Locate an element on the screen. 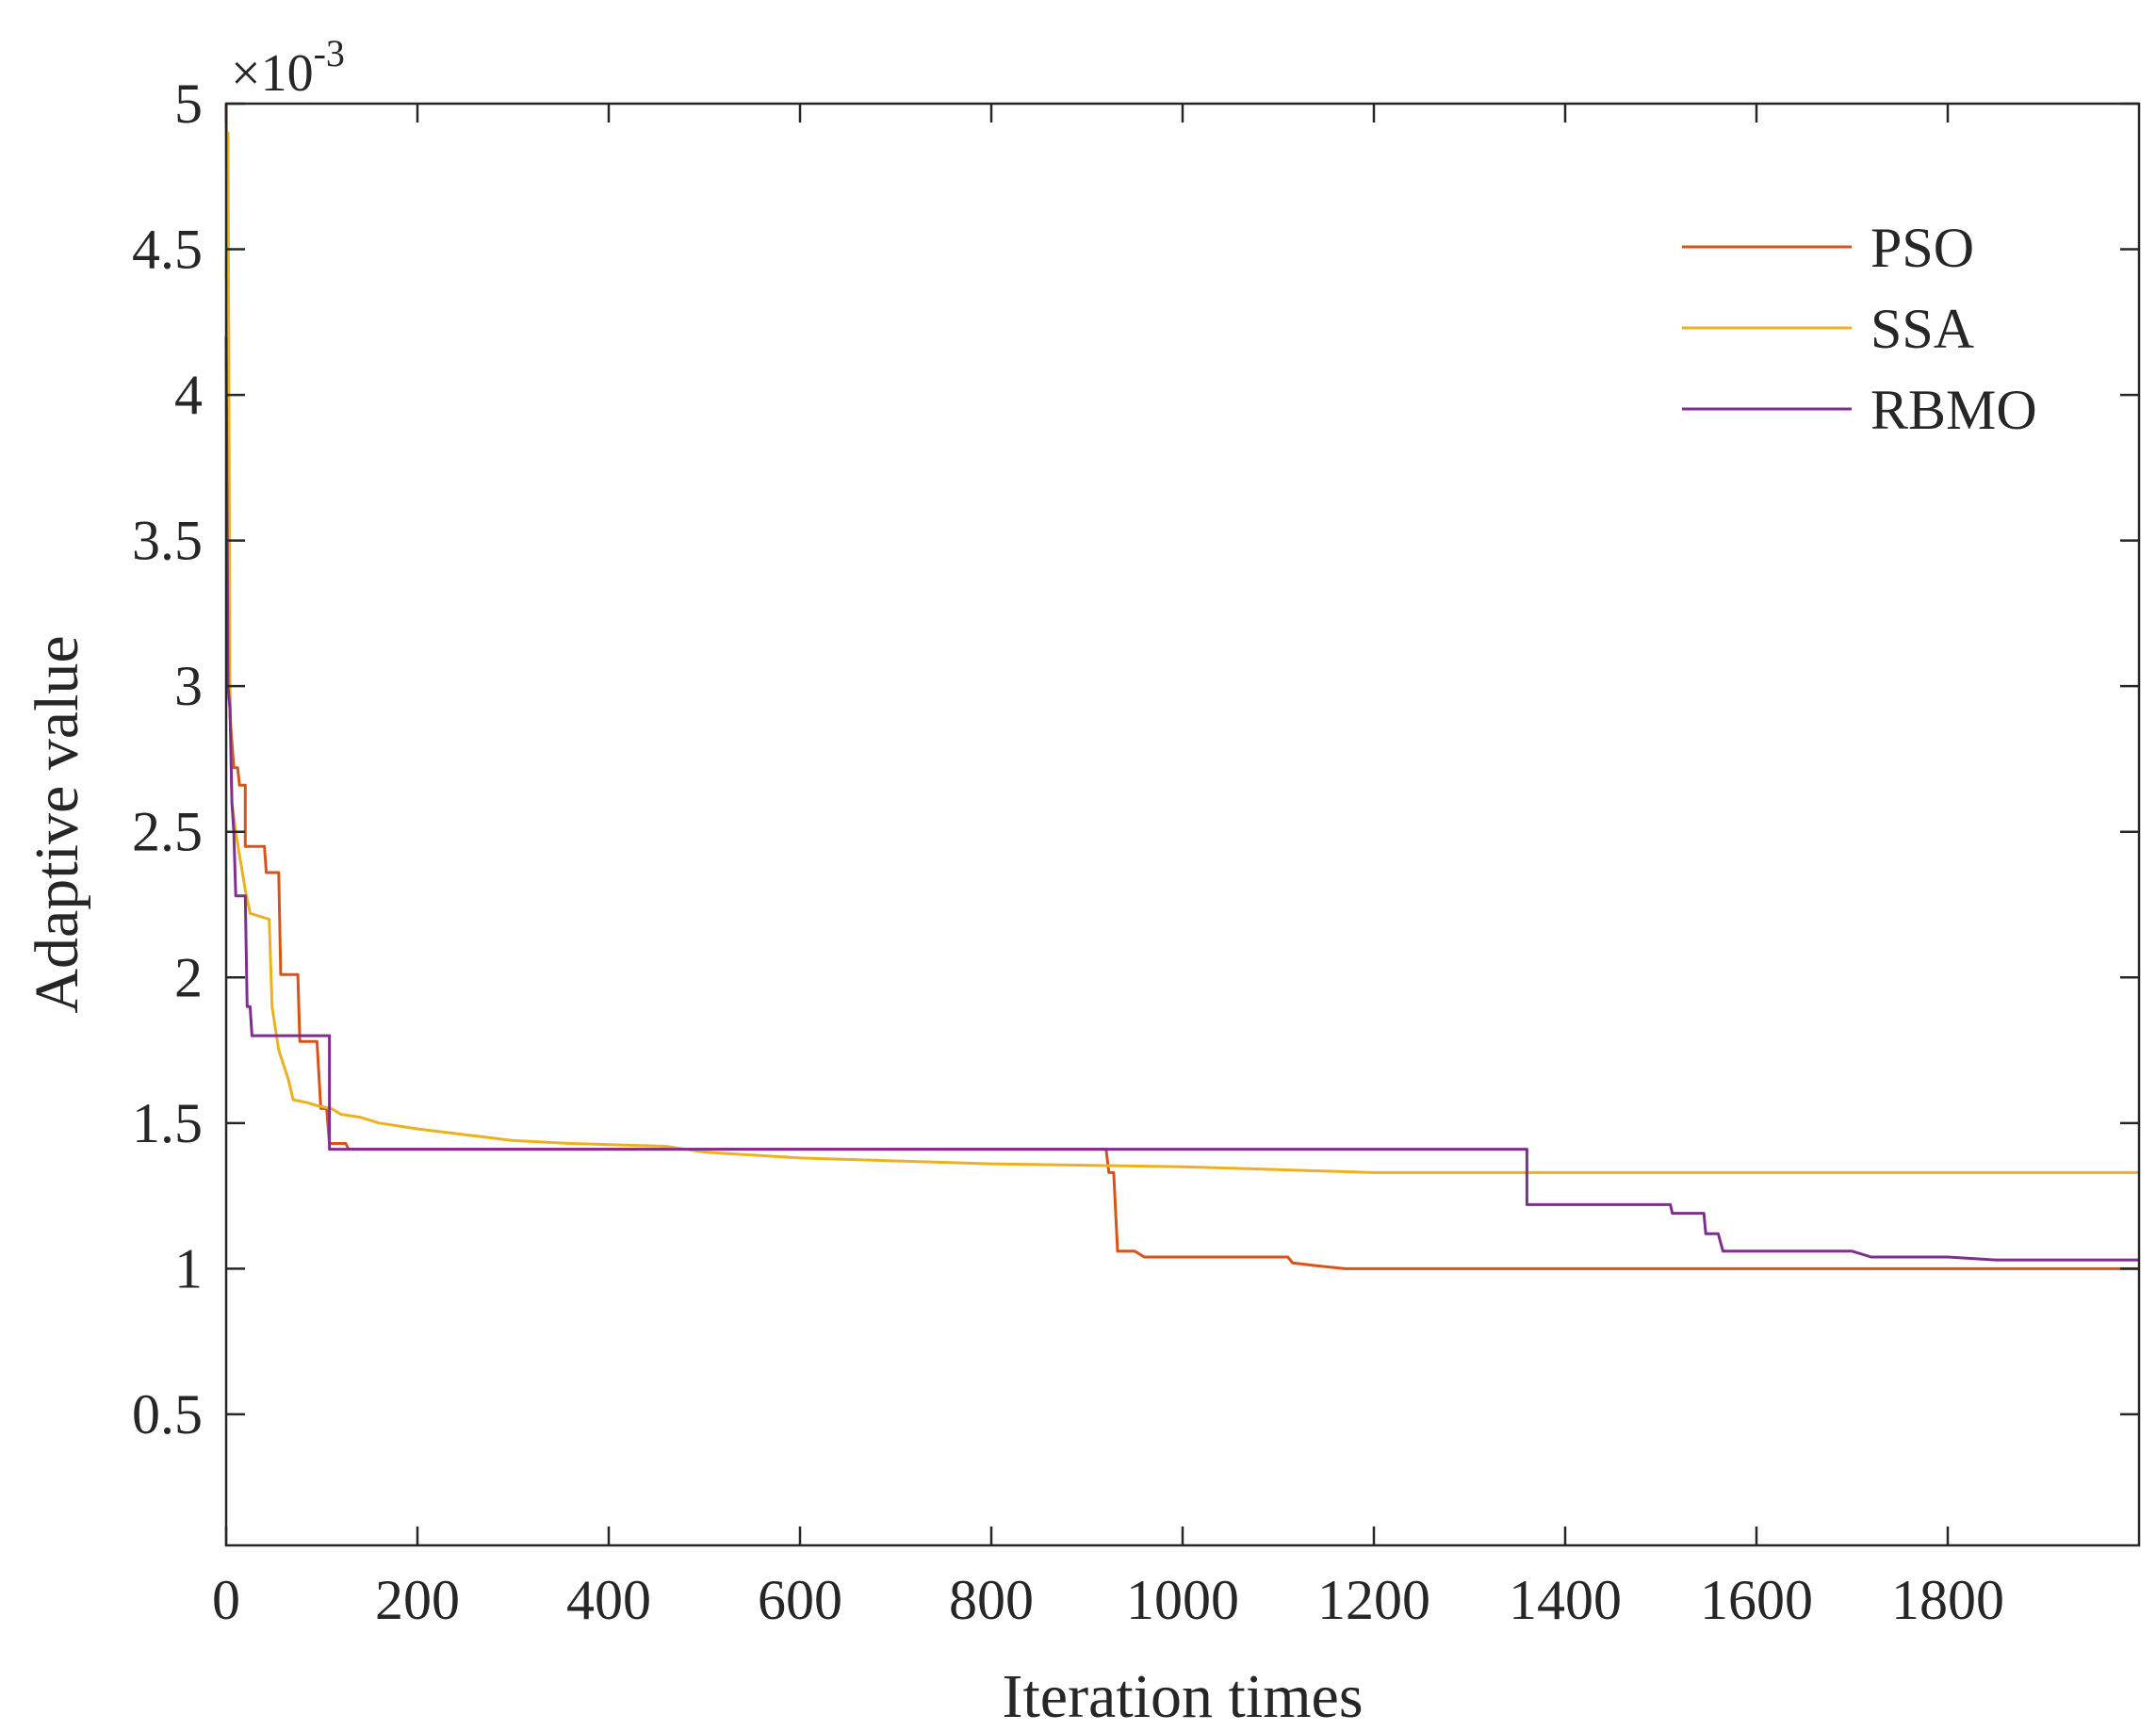 The image size is (2156, 1731). y-exponent-label: ×10⁻³ is located at coordinates (288, 67).